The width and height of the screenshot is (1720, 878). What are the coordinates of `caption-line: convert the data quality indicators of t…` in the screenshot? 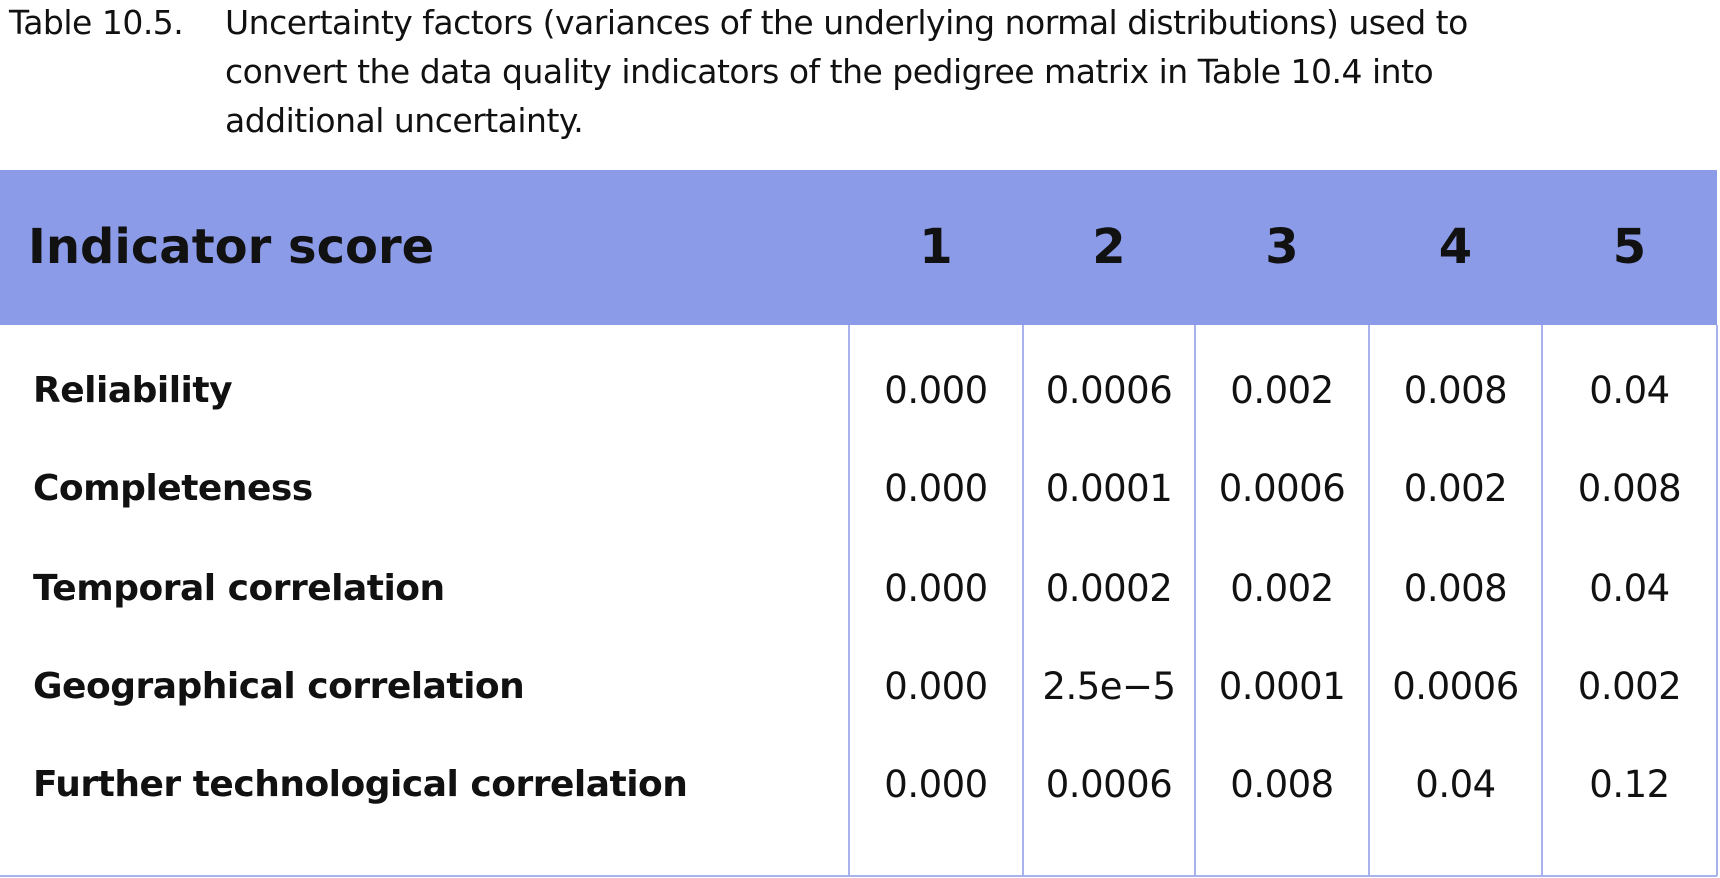 It's located at (829, 71).